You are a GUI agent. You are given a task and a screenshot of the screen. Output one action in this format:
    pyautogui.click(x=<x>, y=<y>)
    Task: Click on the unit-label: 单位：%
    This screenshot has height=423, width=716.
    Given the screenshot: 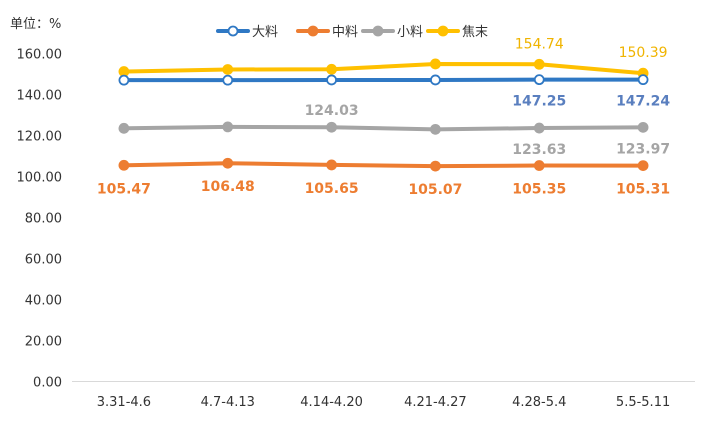 What is the action you would take?
    pyautogui.click(x=35, y=24)
    